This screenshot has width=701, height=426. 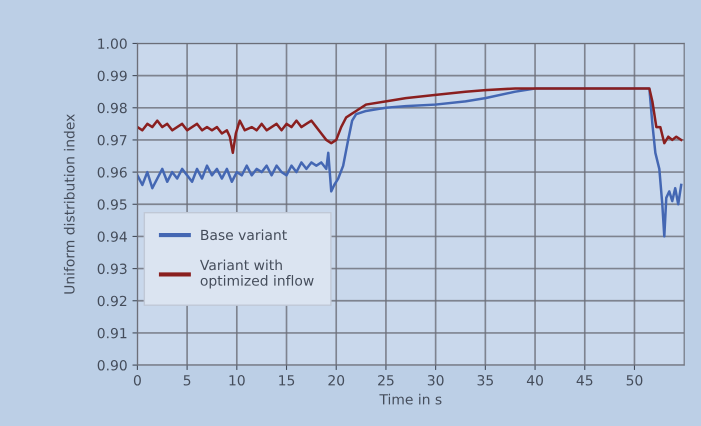 What do you see at coordinates (112, 204) in the screenshot?
I see `y-tick-label: 0.95` at bounding box center [112, 204].